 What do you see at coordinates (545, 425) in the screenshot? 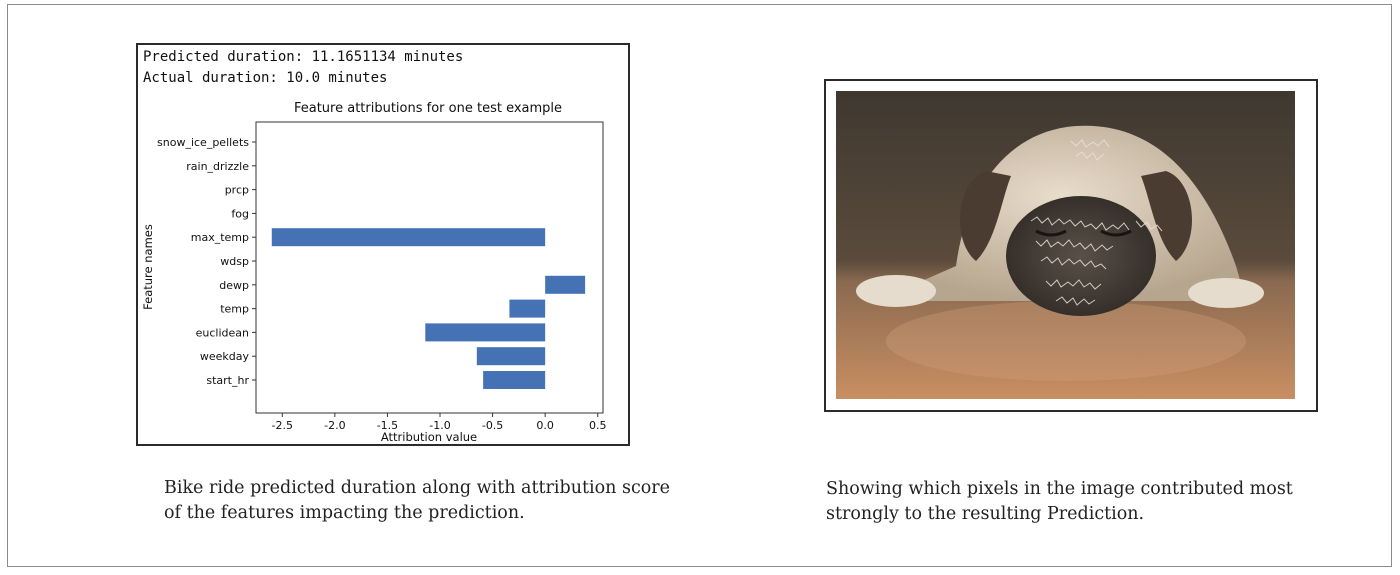
I see `x-tick-label: 0.0` at bounding box center [545, 425].